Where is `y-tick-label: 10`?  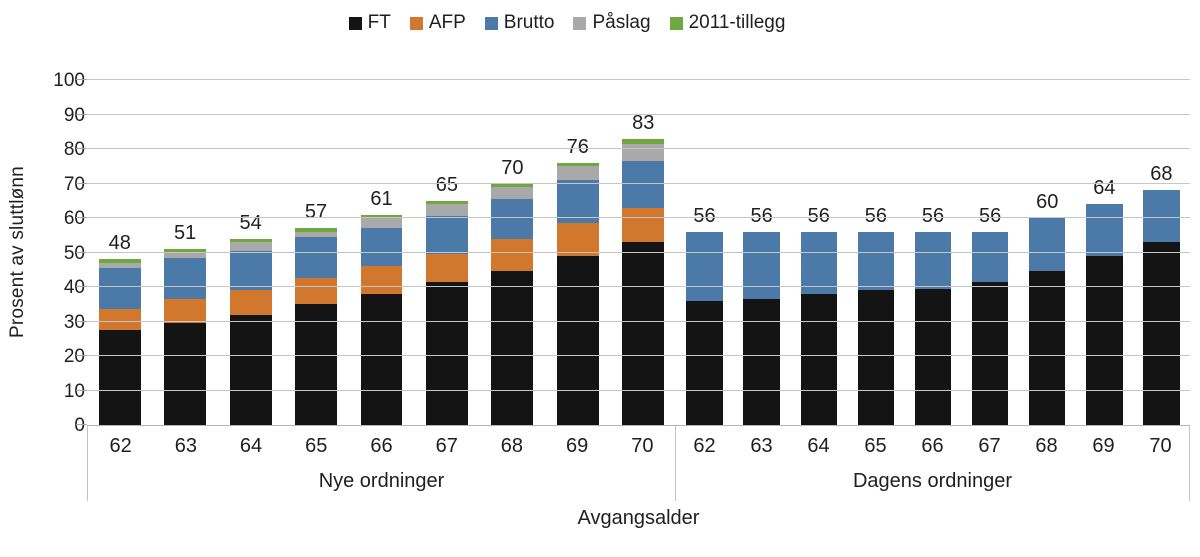
y-tick-label: 10 is located at coordinates (74, 391).